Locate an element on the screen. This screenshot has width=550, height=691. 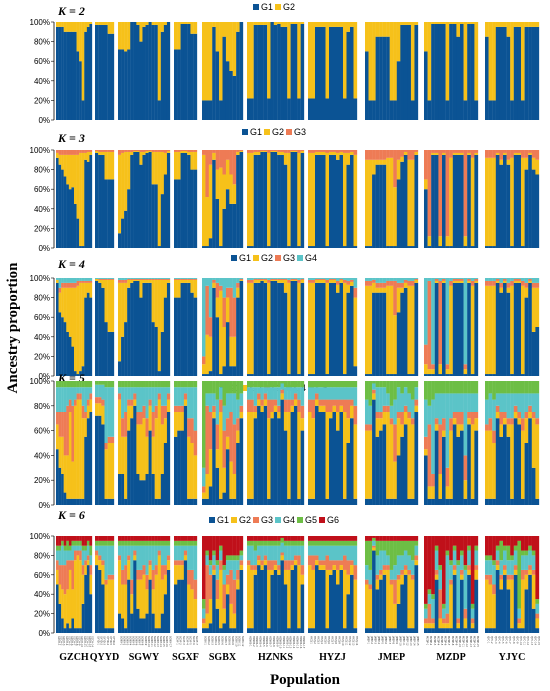
sample-label: HYZJ-14 is located at coordinates (356, 641).